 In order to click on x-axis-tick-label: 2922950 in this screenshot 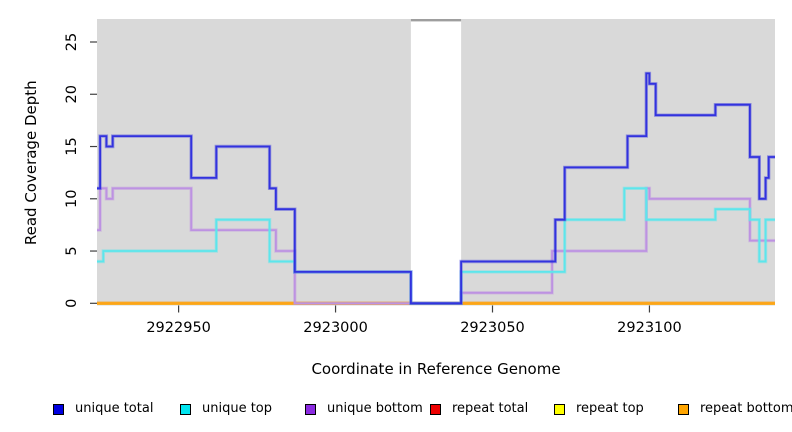, I will do `click(178, 328)`.